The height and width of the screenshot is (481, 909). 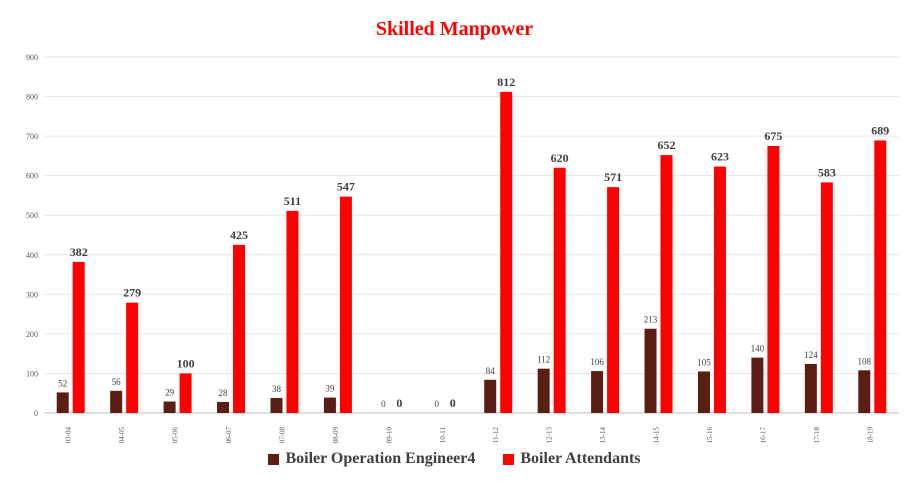 I want to click on data-label: 106, so click(x=597, y=362).